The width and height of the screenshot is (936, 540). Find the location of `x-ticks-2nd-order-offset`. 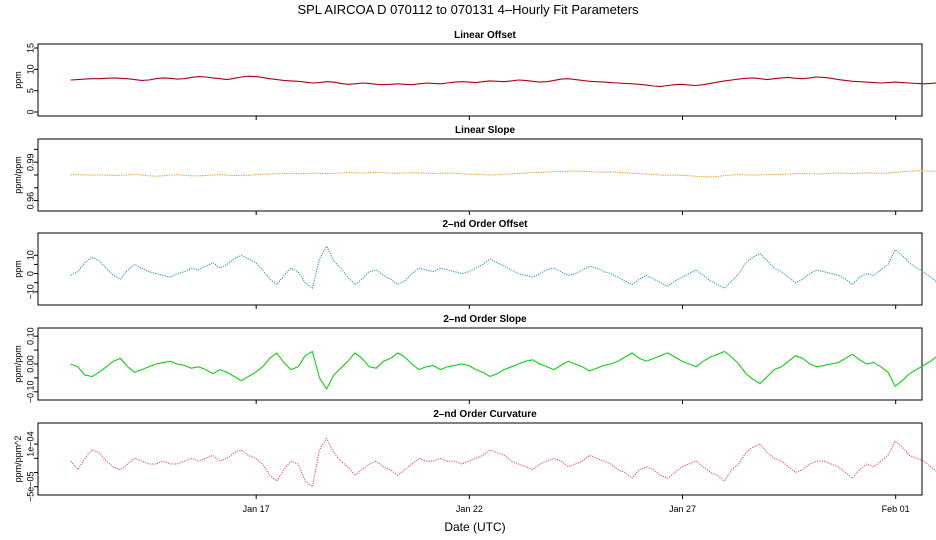

x-ticks-2nd-order-offset is located at coordinates (576, 307).